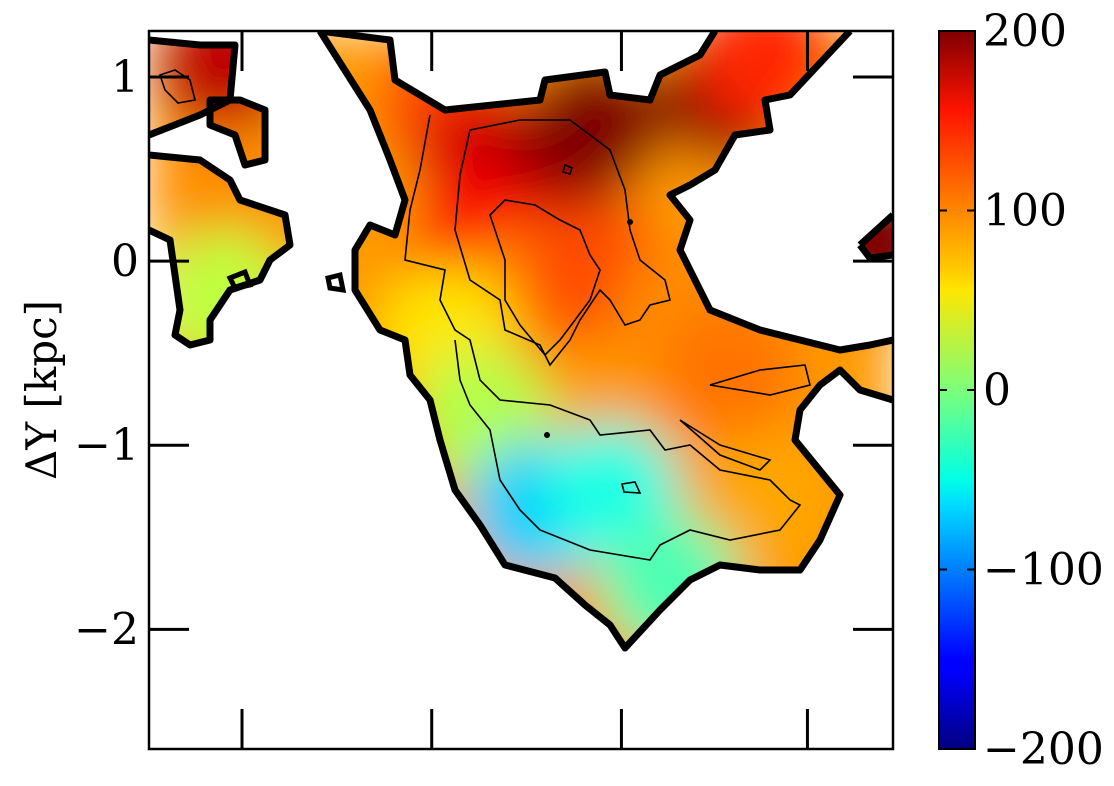  I want to click on y-tick-label: 1, so click(125, 77).